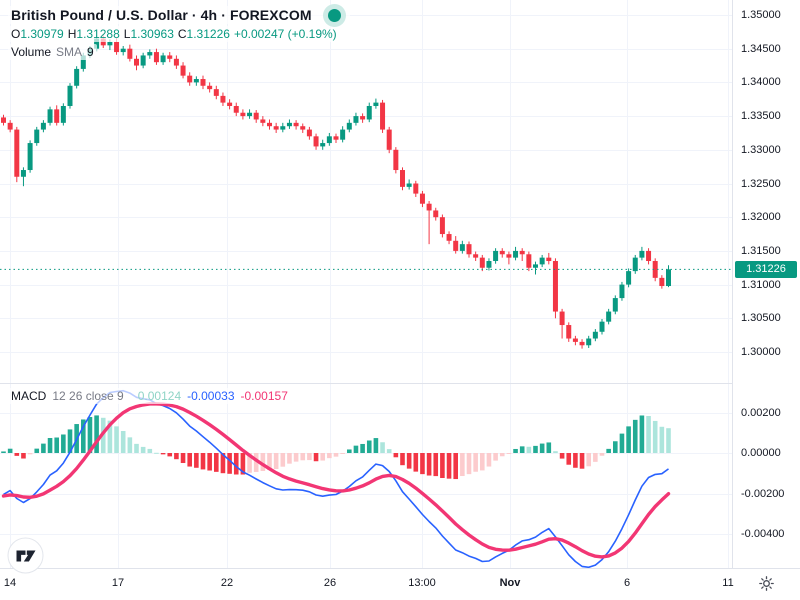  What do you see at coordinates (761, 116) in the screenshot?
I see `price-tick-label: 1.33500` at bounding box center [761, 116].